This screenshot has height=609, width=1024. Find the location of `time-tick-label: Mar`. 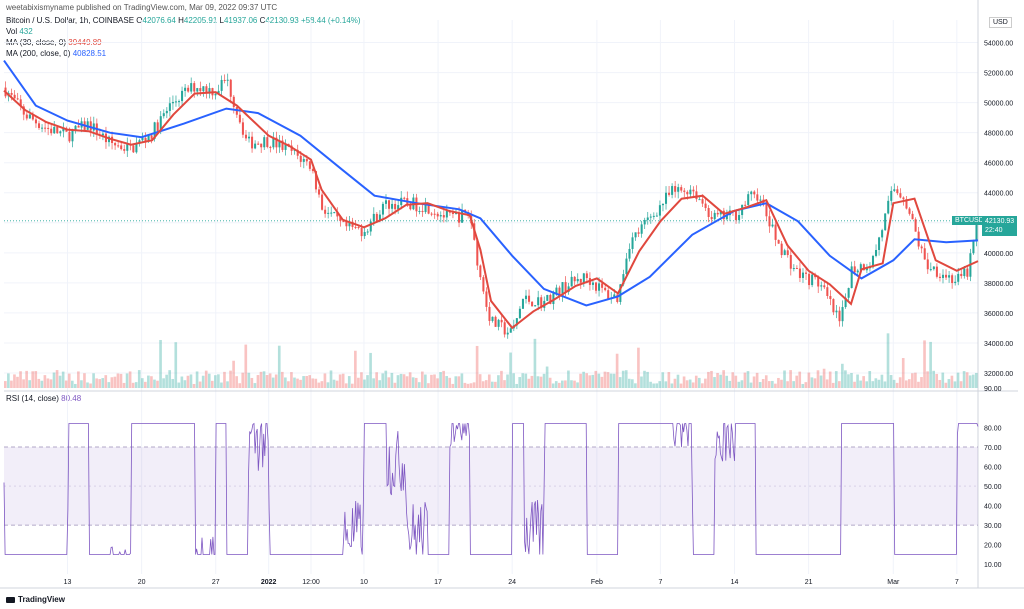

time-tick-label: Mar is located at coordinates (893, 582).